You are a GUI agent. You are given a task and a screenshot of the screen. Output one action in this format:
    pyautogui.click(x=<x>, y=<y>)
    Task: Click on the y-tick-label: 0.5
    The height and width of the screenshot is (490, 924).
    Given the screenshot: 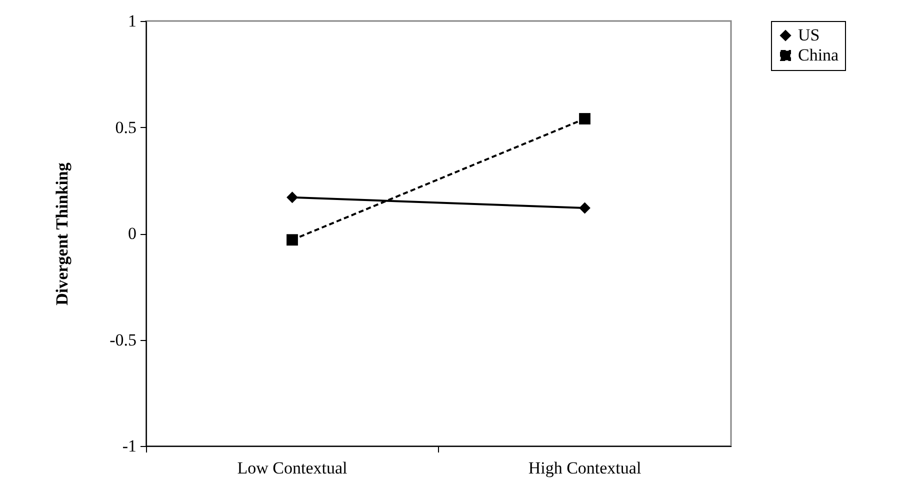 What is the action you would take?
    pyautogui.click(x=125, y=127)
    